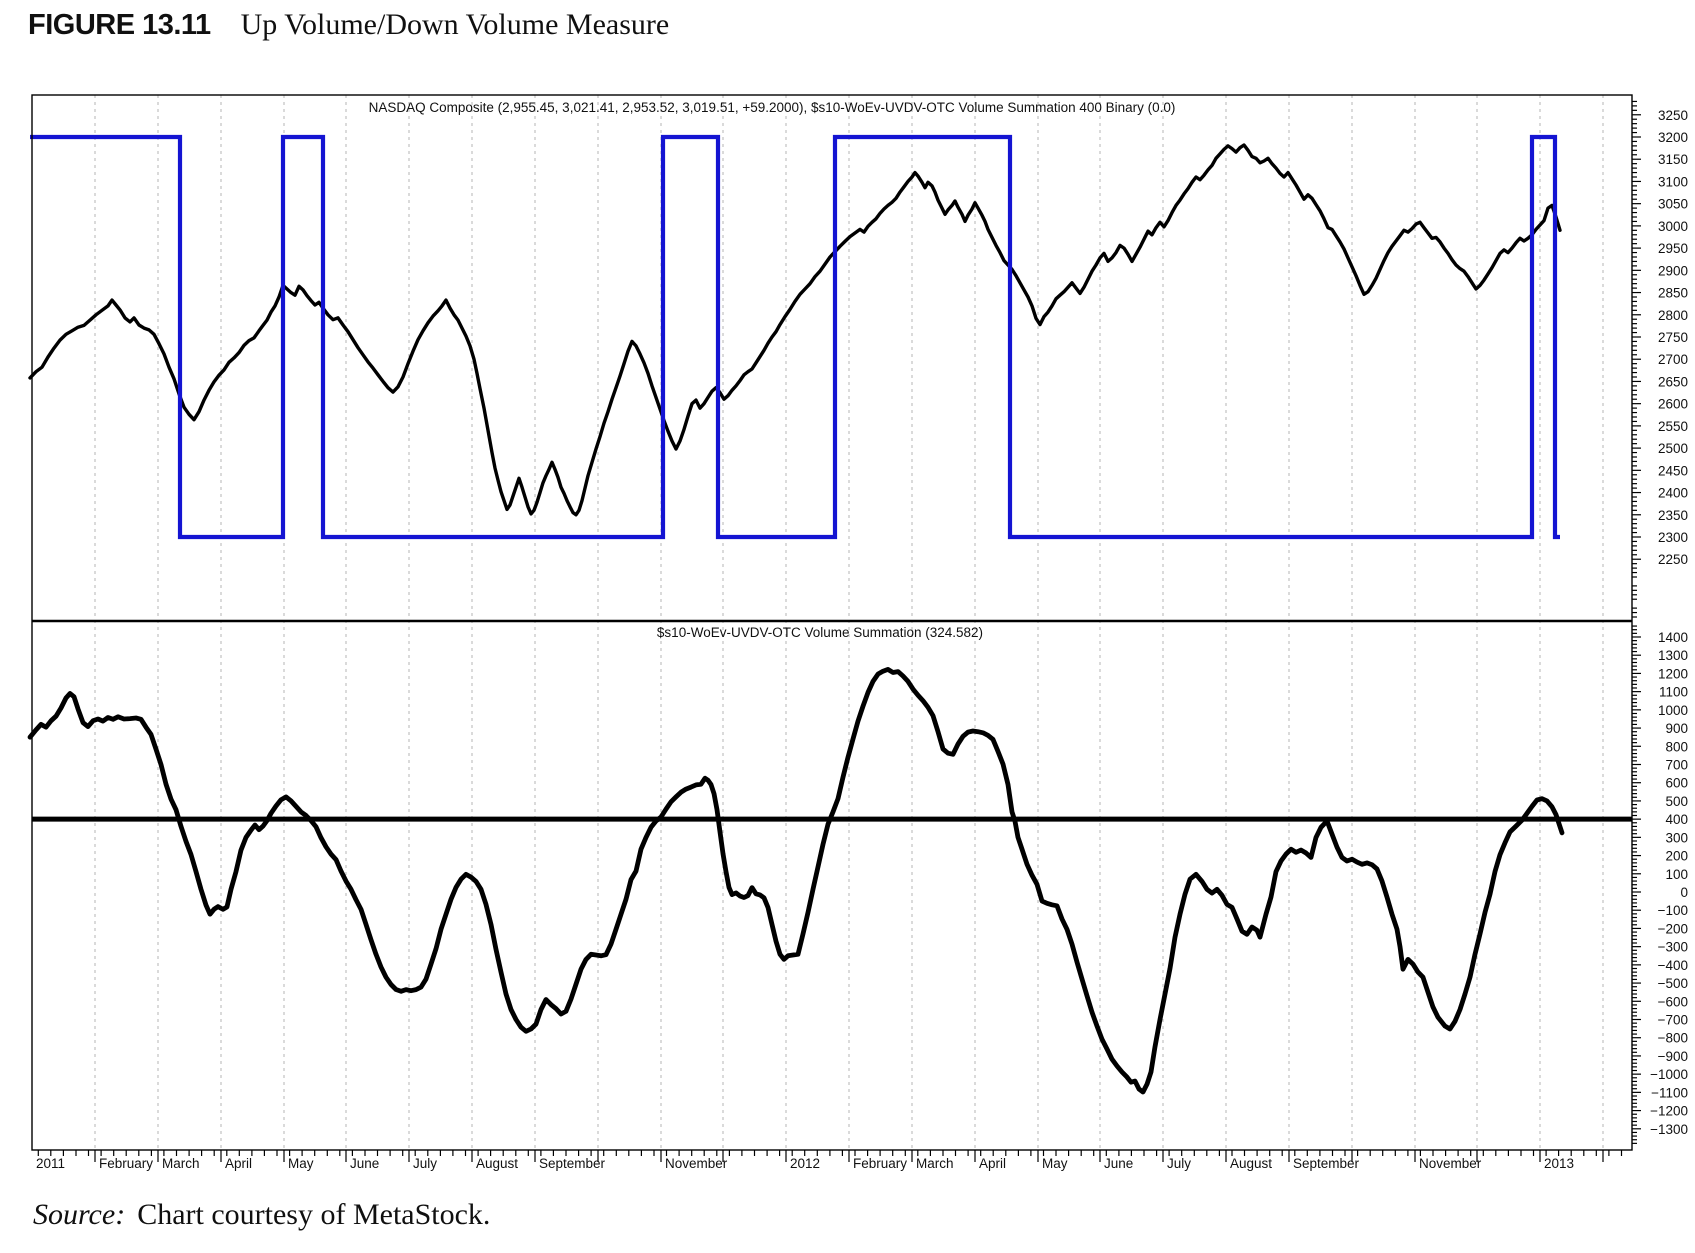  Describe the element at coordinates (1673, 381) in the screenshot. I see `y-tick-label: 2650` at that location.